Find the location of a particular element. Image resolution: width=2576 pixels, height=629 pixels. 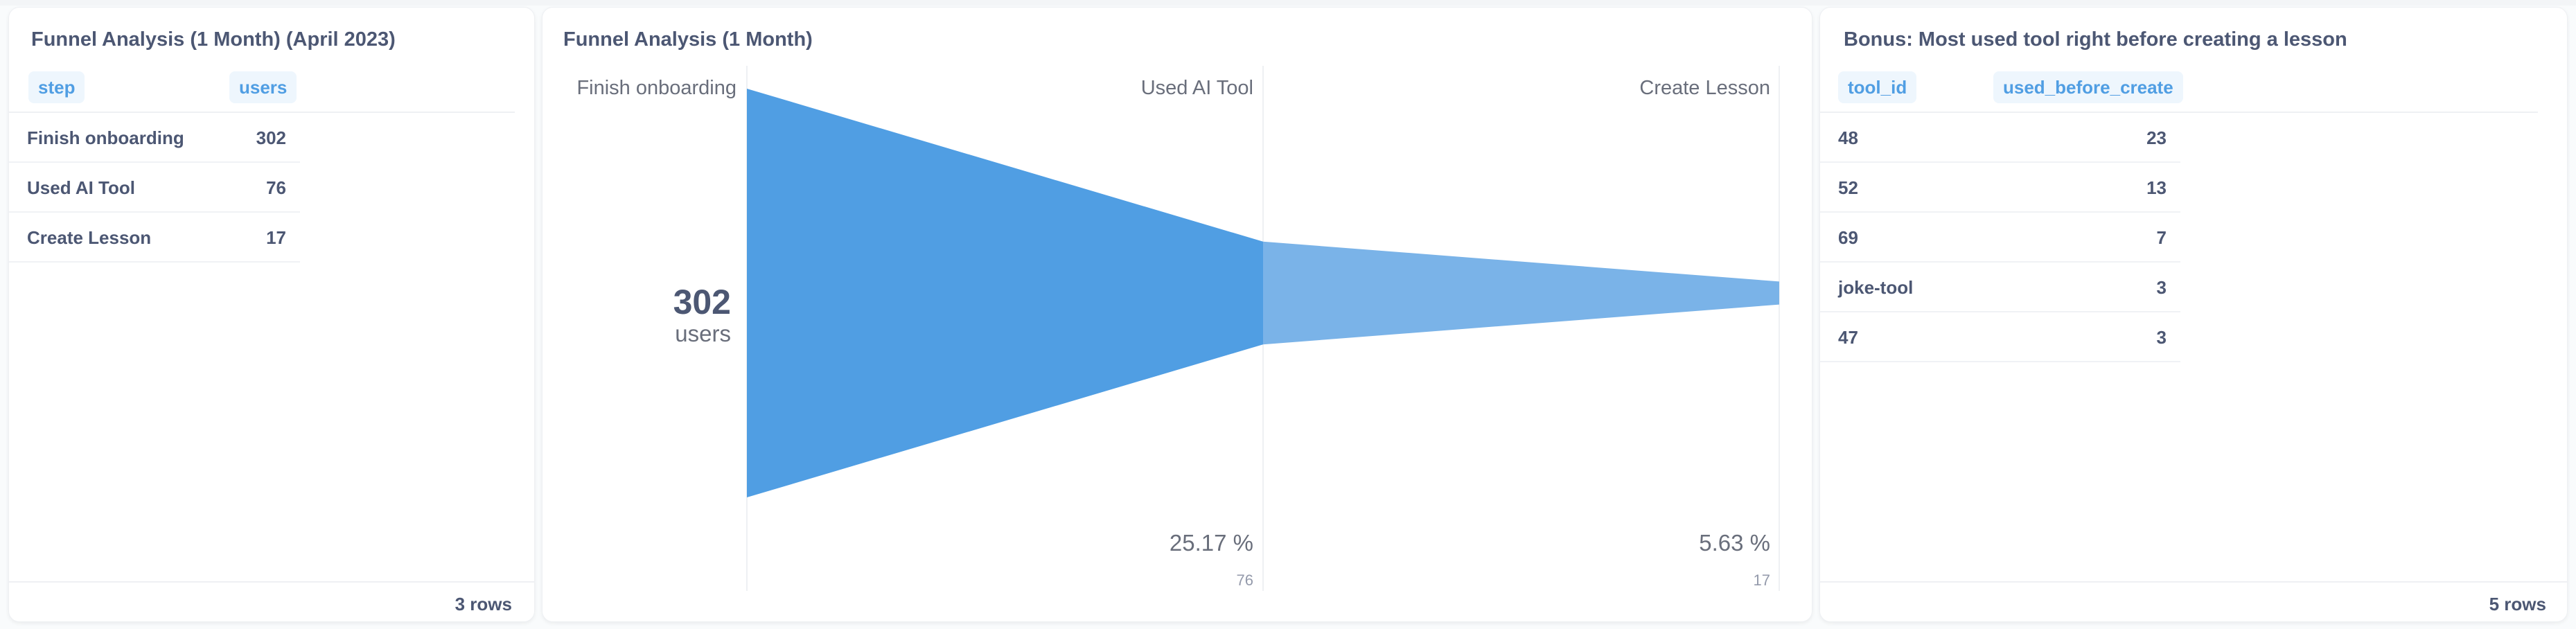

cell-used-before-create: 7 is located at coordinates (2161, 237).